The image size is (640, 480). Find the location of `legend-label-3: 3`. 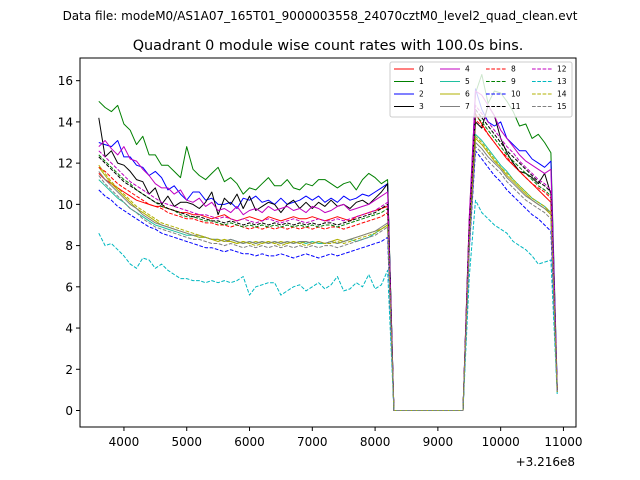

legend-label-3: 3 is located at coordinates (421, 106).